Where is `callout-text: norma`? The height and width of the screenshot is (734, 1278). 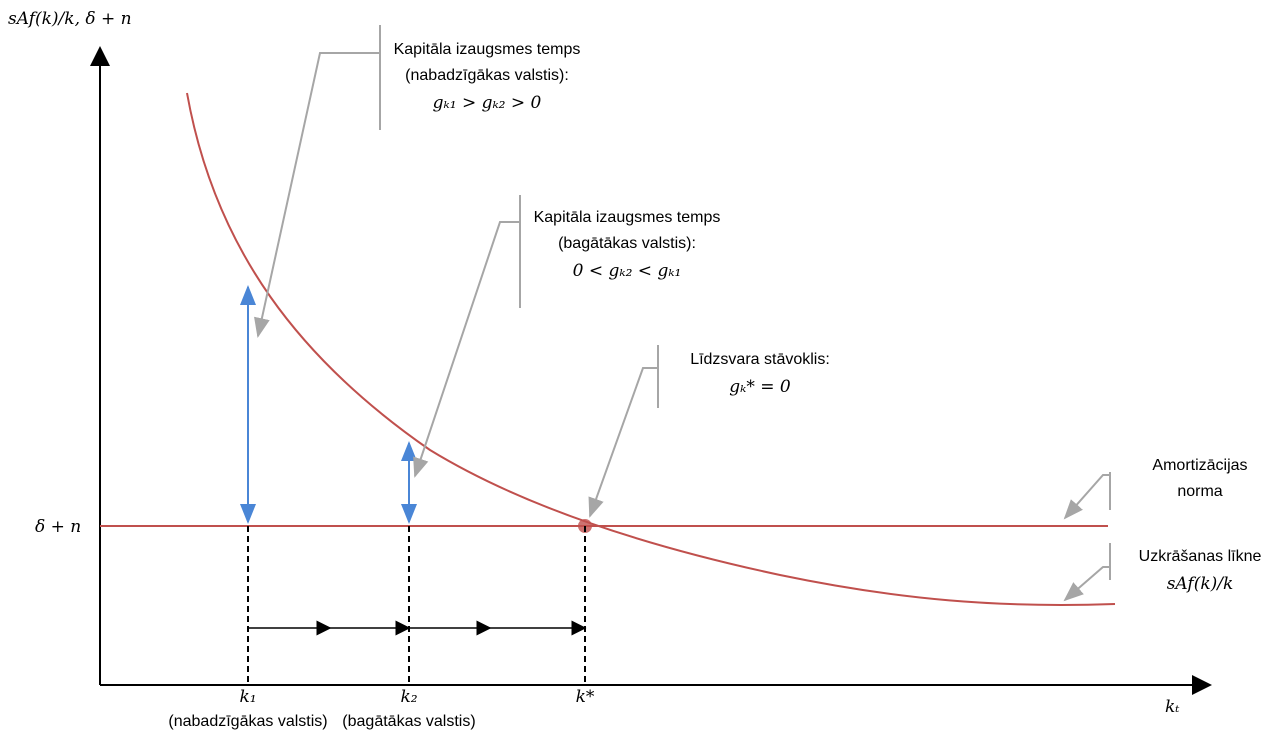
callout-text: norma is located at coordinates (1199, 491).